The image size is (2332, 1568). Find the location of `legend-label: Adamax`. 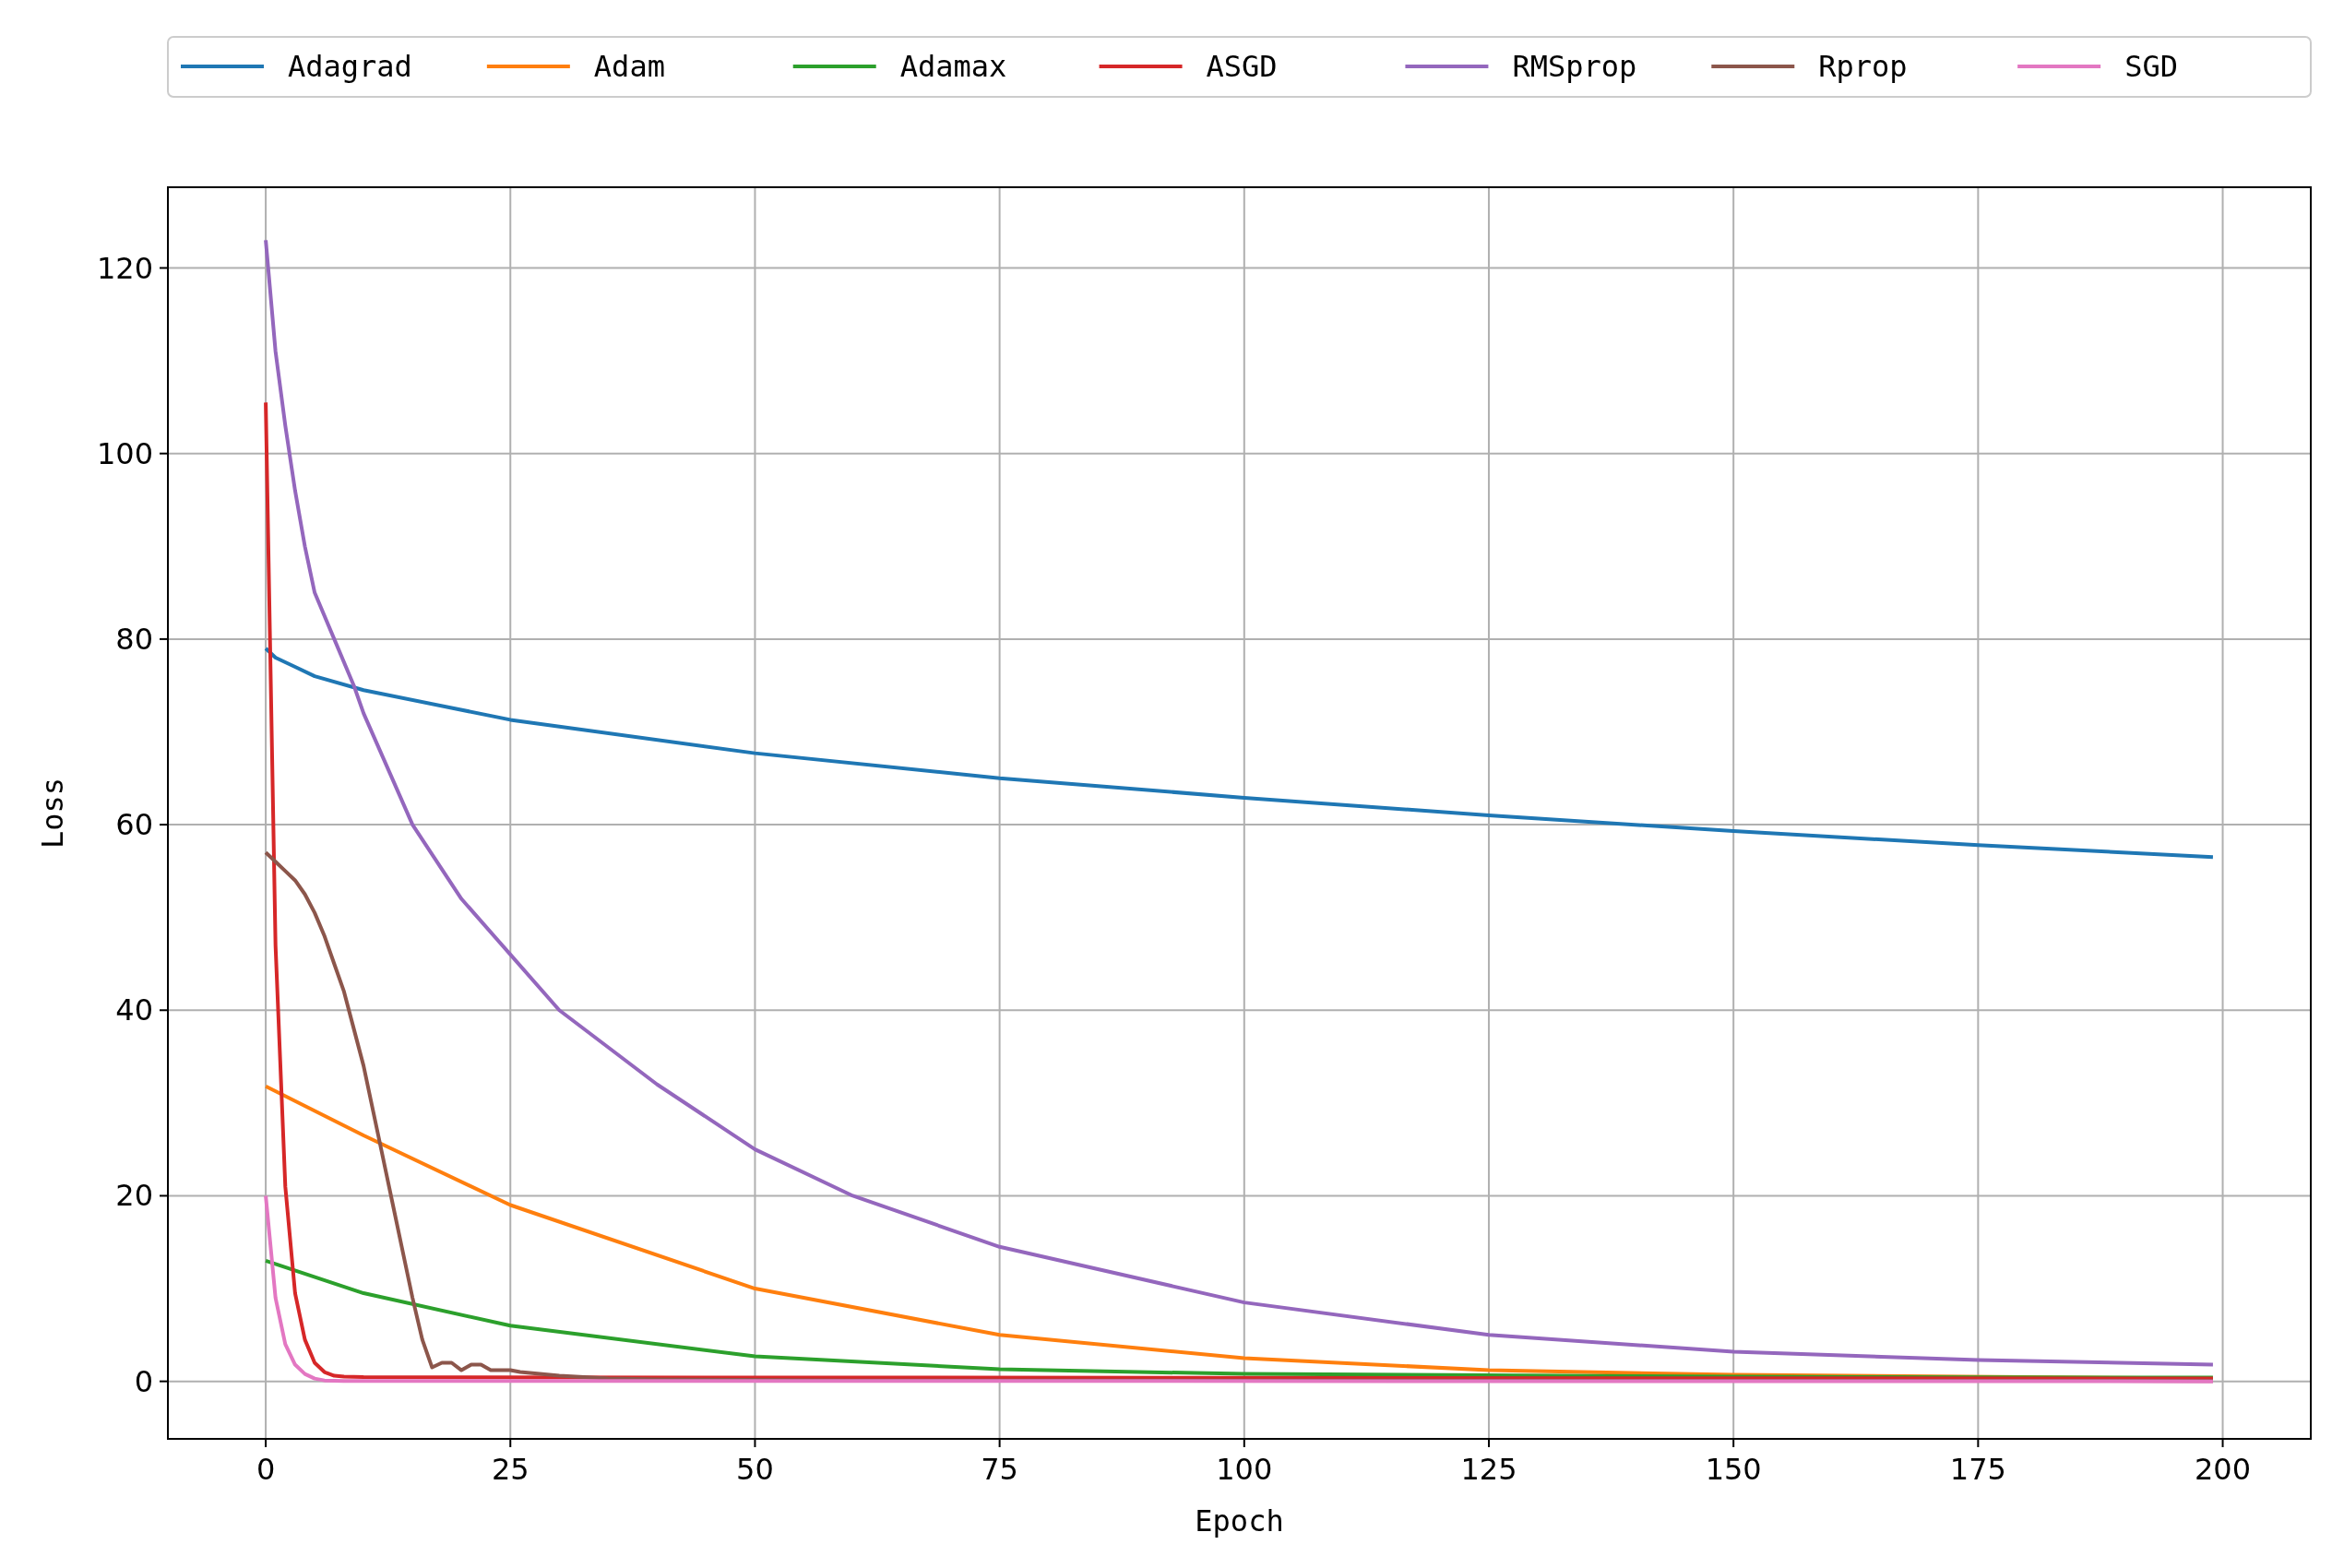

legend-label: Adamax is located at coordinates (953, 66).